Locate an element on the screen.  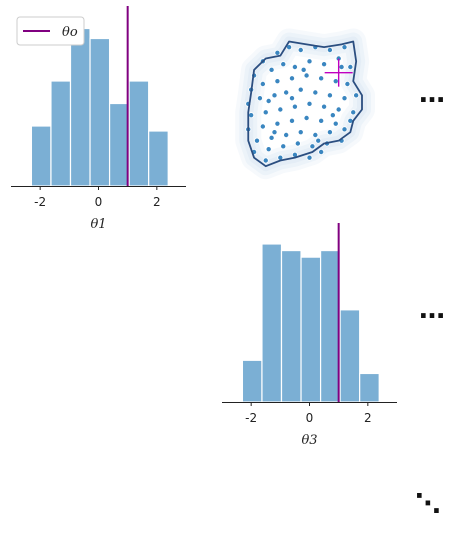
p3-tick-label-1: -2 is located at coordinates (251, 418).